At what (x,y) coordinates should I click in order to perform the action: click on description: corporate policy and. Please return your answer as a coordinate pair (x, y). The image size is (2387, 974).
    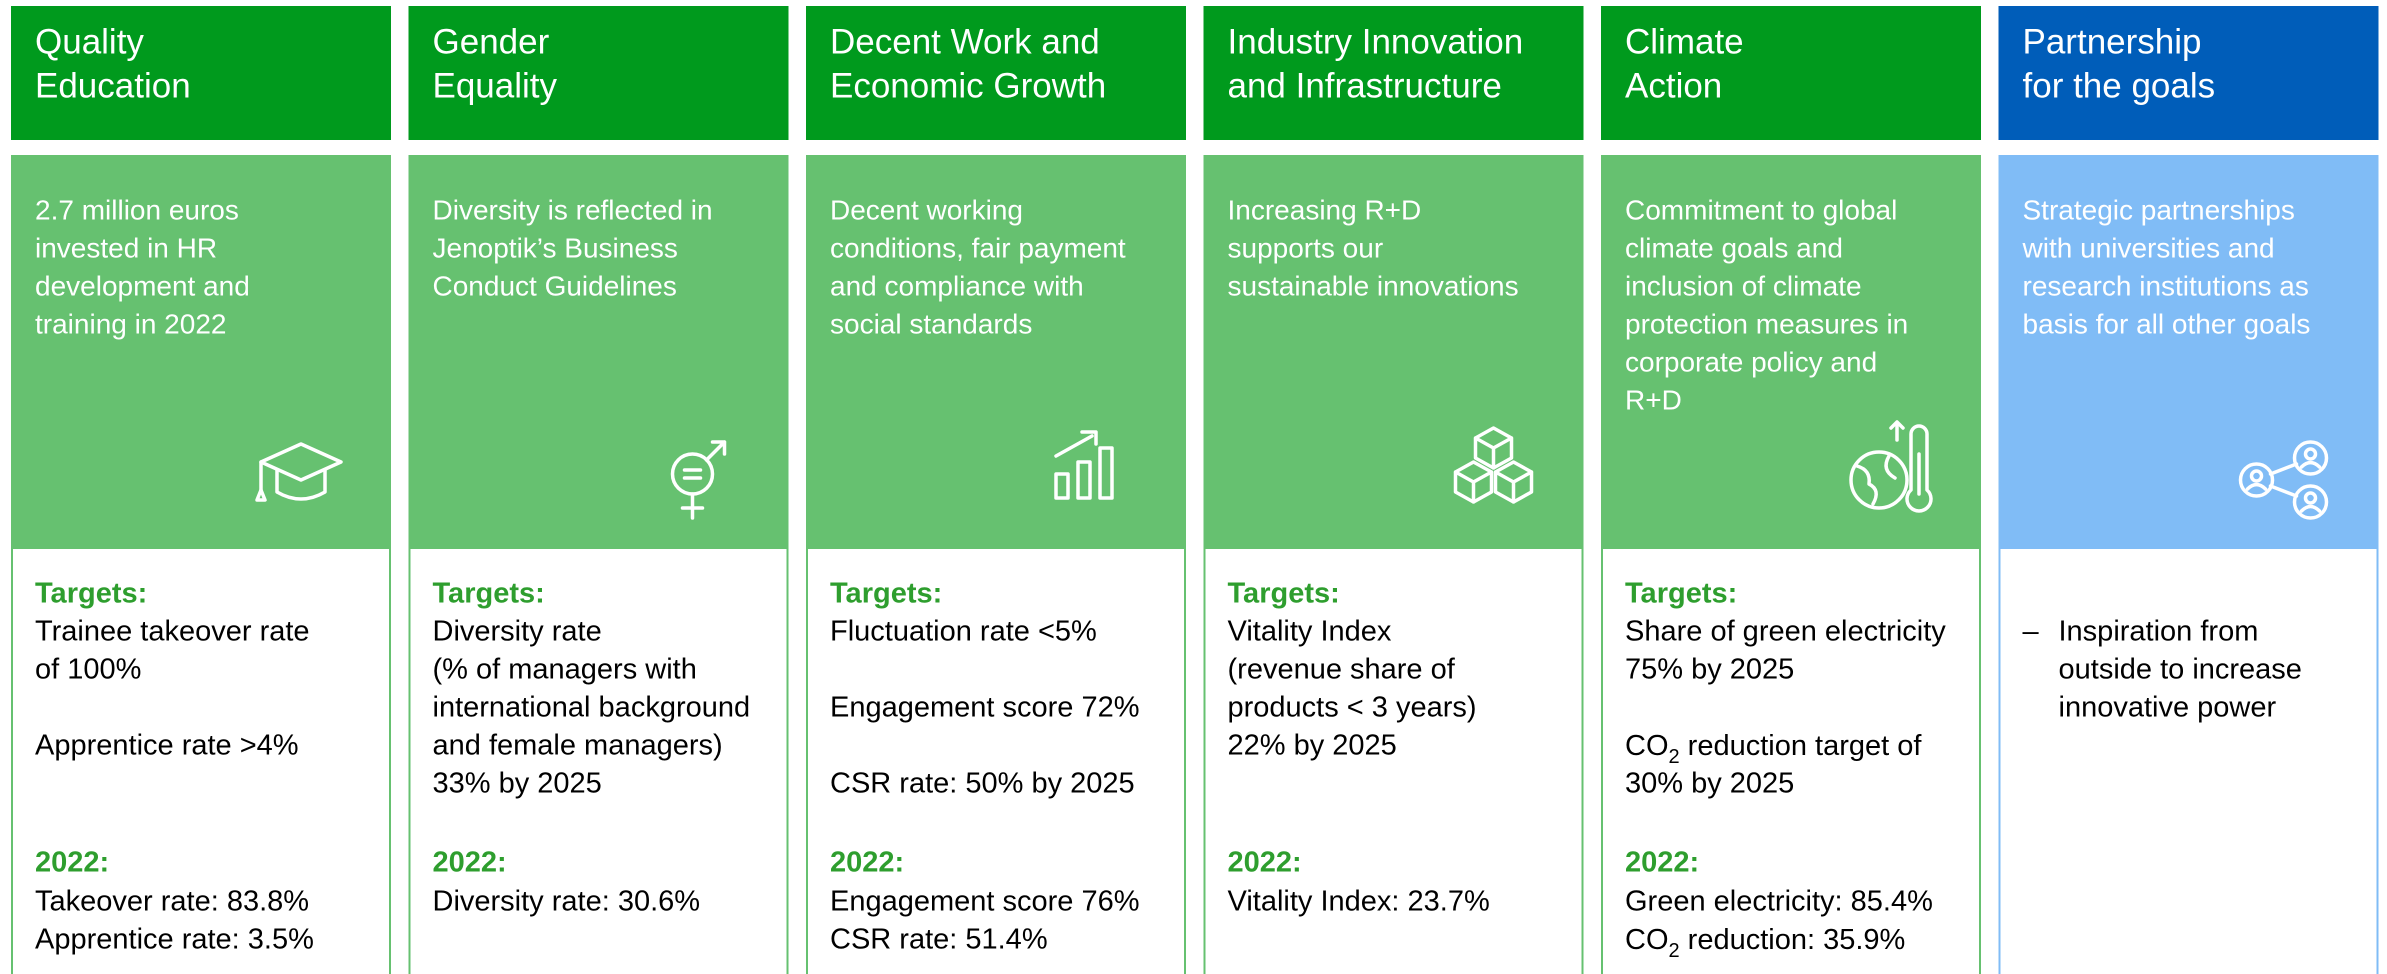
    Looking at the image, I should click on (1751, 361).